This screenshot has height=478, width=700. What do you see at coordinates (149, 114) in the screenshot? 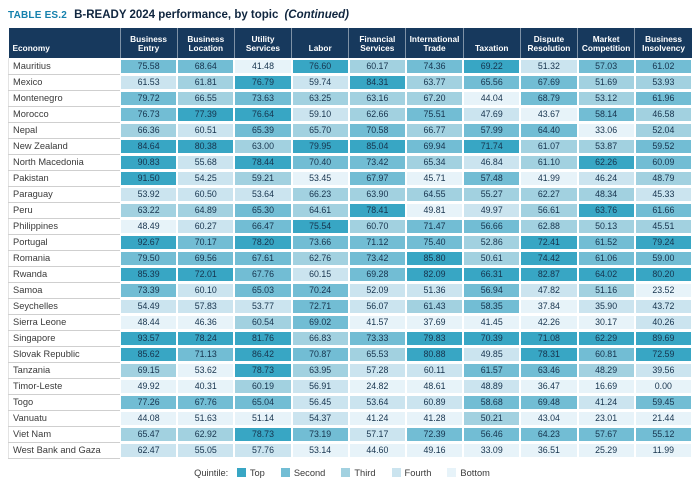
I see `score-cell: 76.73` at bounding box center [149, 114].